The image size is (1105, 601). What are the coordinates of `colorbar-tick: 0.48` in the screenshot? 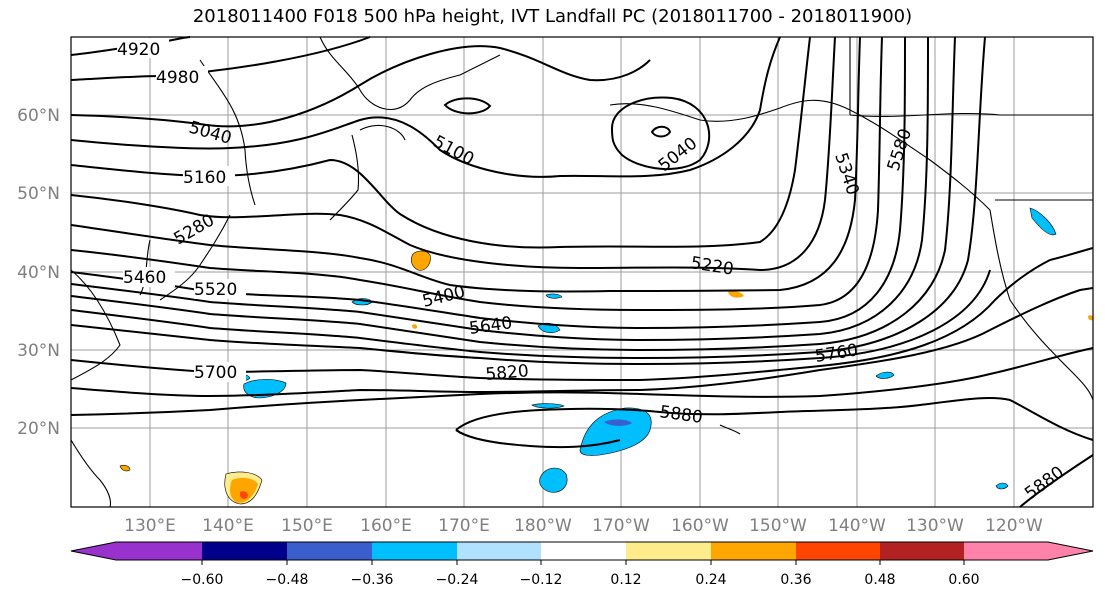 It's located at (879, 580).